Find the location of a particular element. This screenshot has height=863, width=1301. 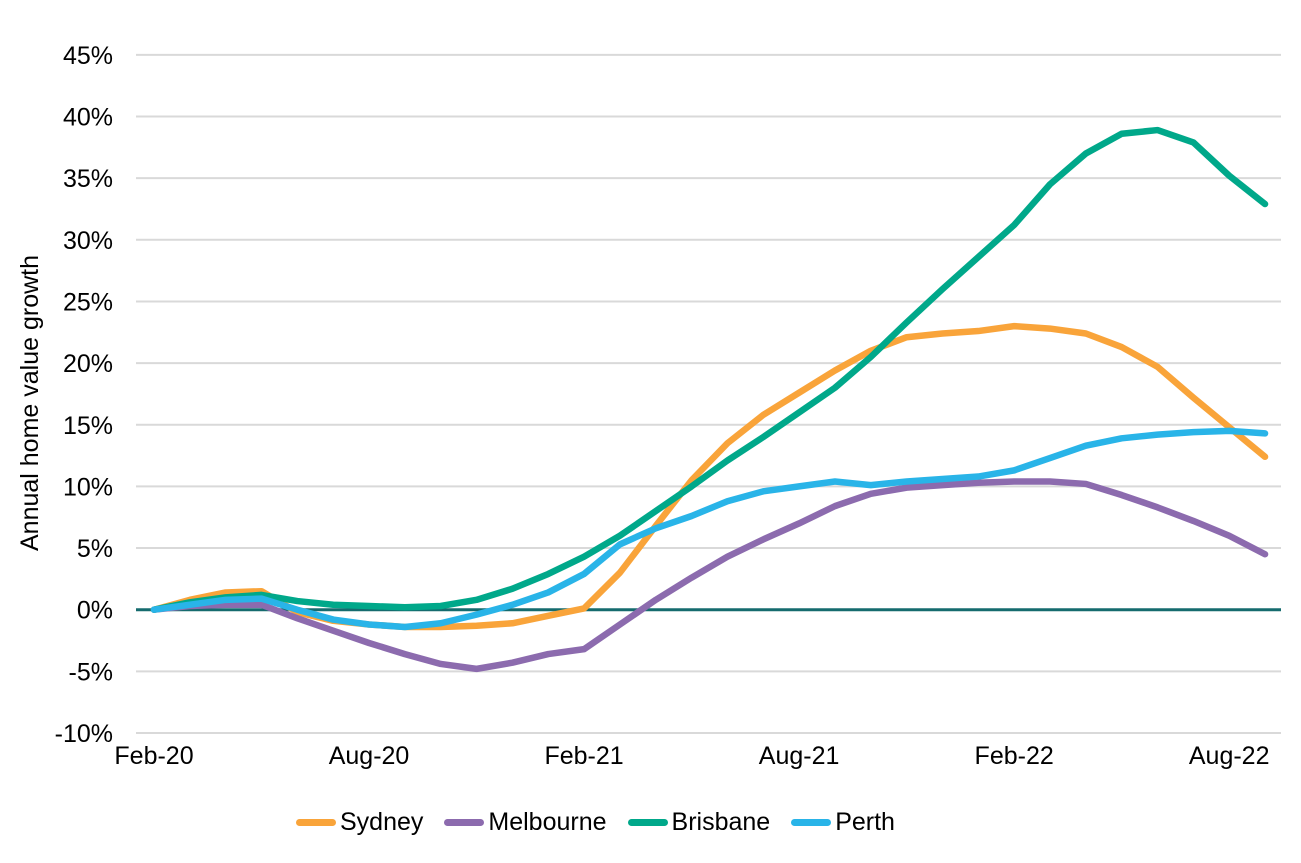

x-tick-label: Feb-20 is located at coordinates (153, 756).